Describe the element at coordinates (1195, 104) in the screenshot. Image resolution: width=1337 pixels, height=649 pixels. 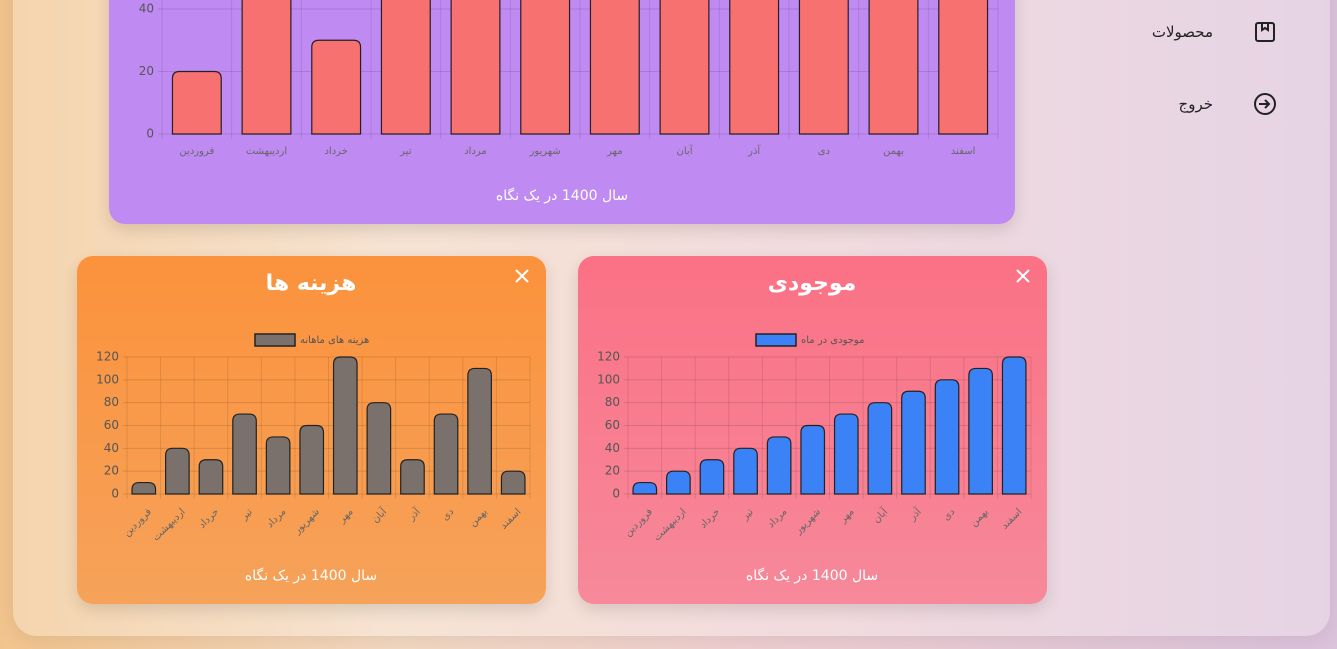
I see `menu-label: خروج` at that location.